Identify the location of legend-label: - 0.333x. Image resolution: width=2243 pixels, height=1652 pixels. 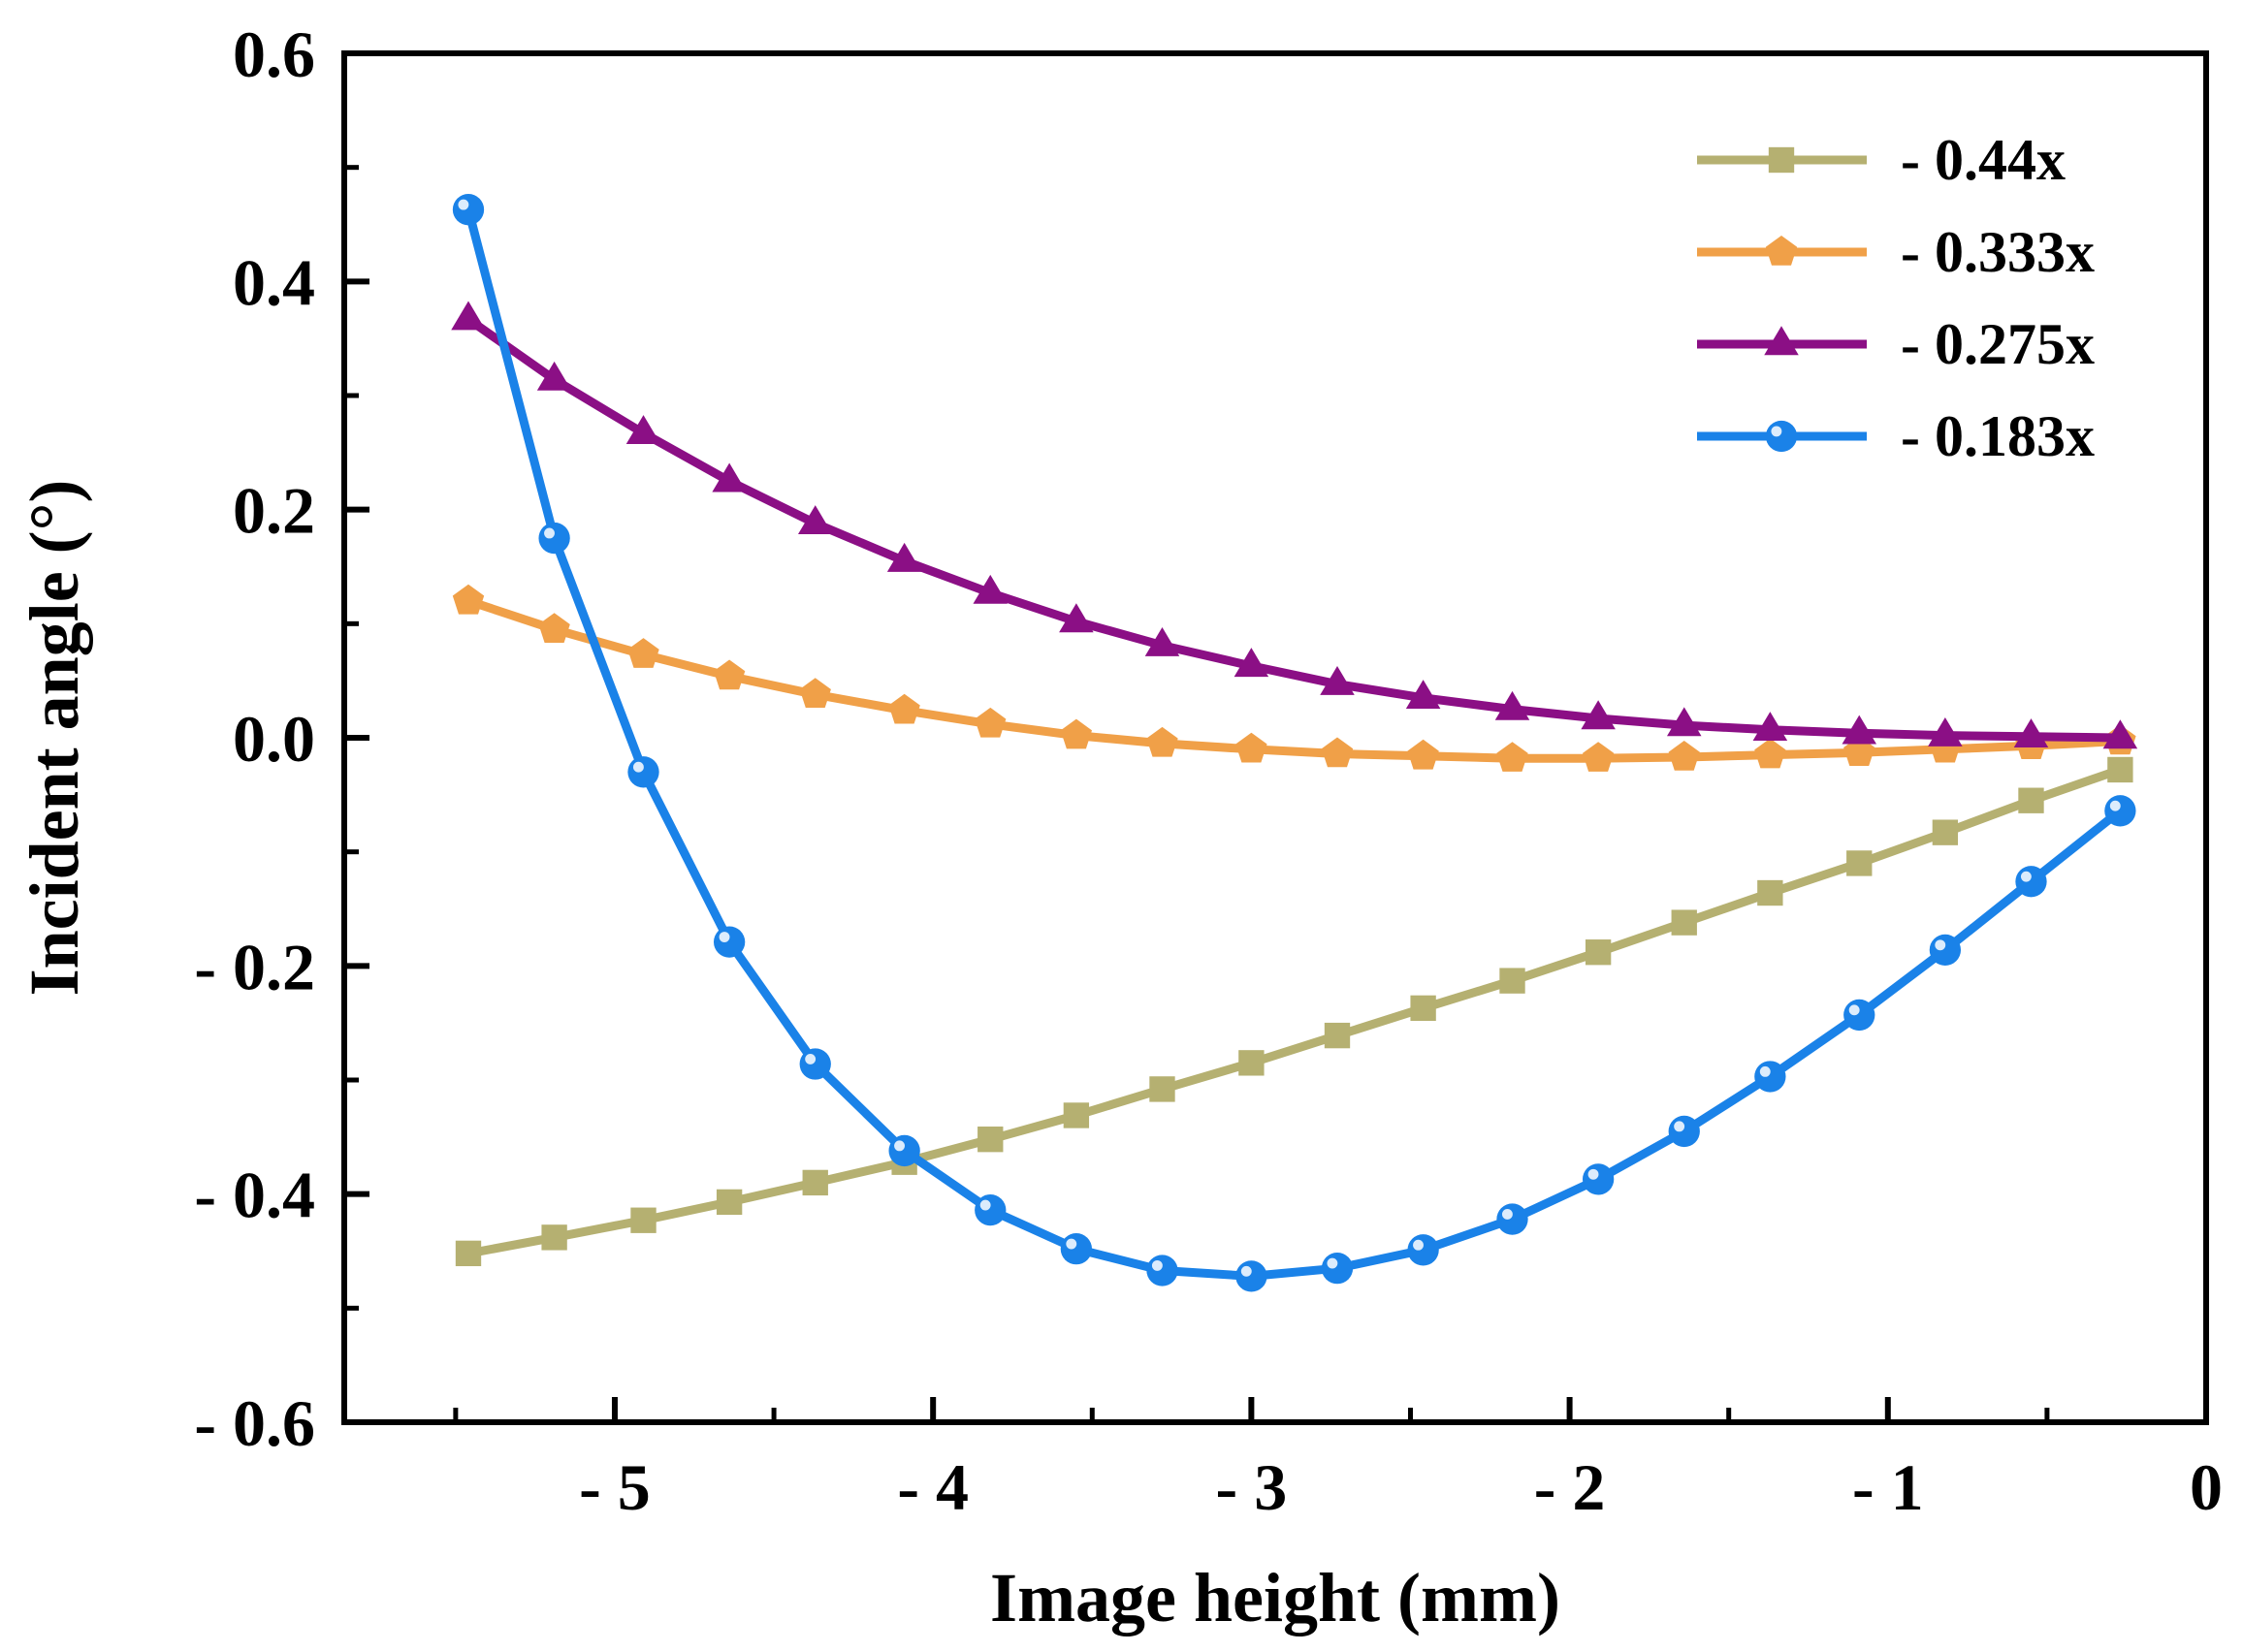
(1998, 252).